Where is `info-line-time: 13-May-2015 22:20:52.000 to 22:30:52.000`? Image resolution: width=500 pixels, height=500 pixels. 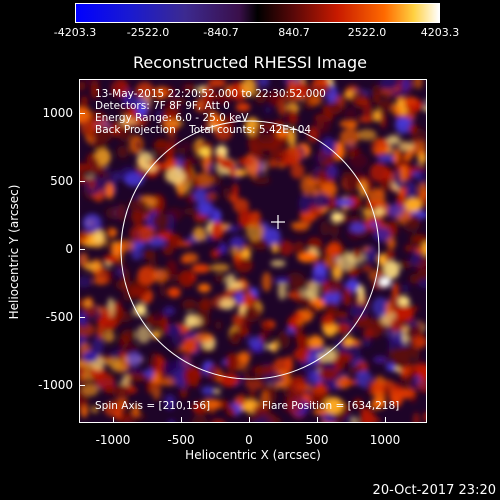 info-line-time: 13-May-2015 22:20:52.000 to 22:30:52.000 is located at coordinates (210, 94).